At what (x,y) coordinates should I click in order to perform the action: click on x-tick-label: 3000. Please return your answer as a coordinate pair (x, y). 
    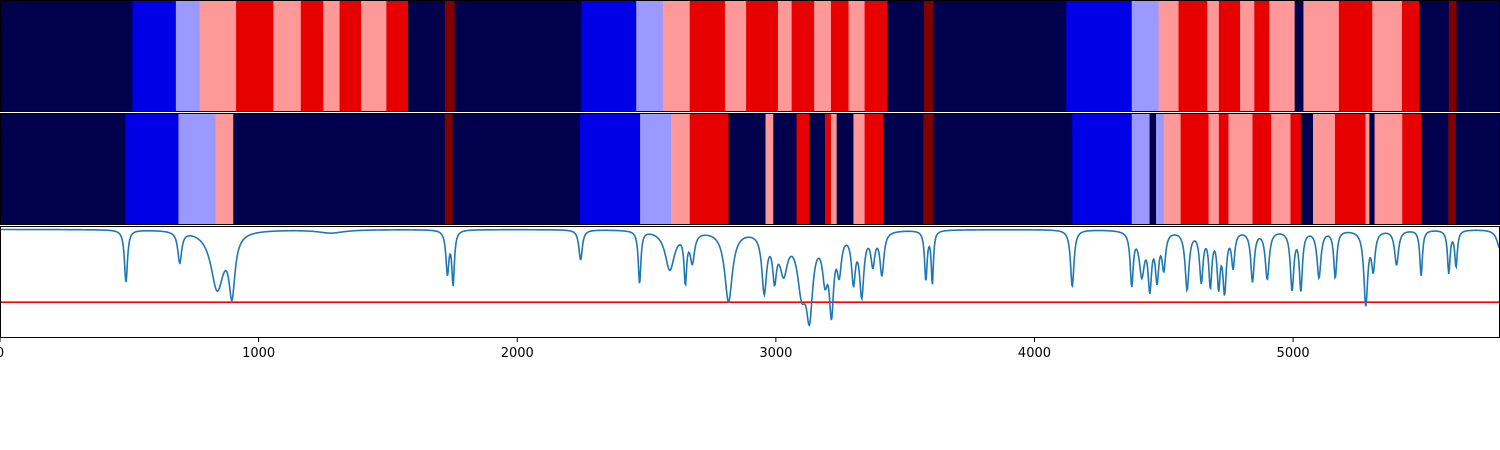
    Looking at the image, I should click on (775, 353).